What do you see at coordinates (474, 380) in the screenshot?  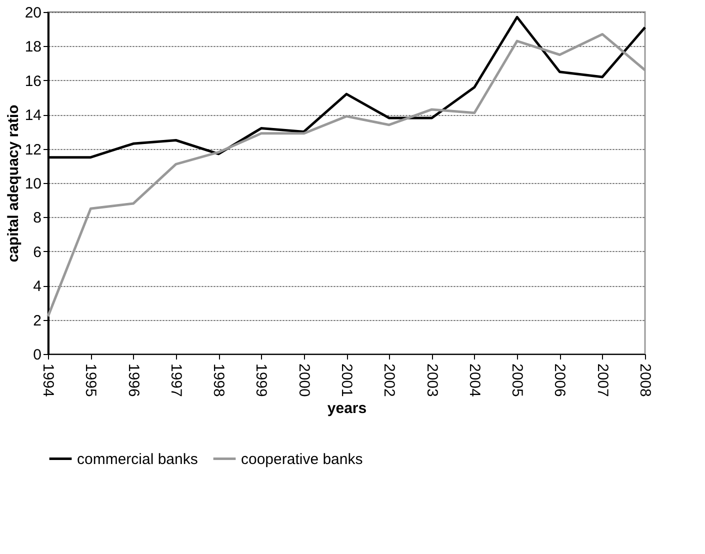 I see `x-tick-label: 2004` at bounding box center [474, 380].